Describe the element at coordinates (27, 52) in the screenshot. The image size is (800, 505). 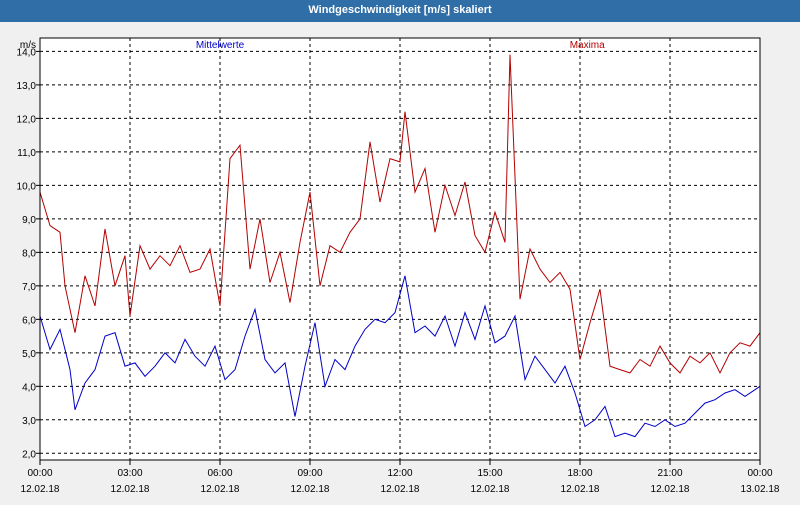
I see `y-tick-label: 14,0` at that location.